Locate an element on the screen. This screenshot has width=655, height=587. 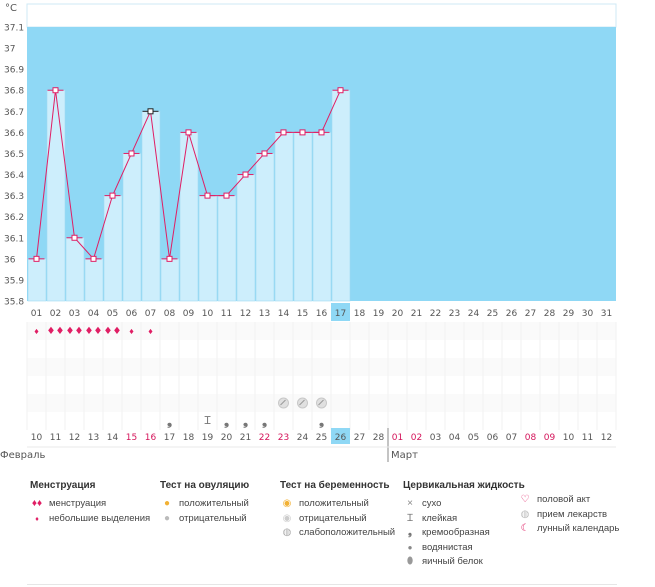
legend-item-egg-white: ⬮ яичный белок is located at coordinates (464, 562).